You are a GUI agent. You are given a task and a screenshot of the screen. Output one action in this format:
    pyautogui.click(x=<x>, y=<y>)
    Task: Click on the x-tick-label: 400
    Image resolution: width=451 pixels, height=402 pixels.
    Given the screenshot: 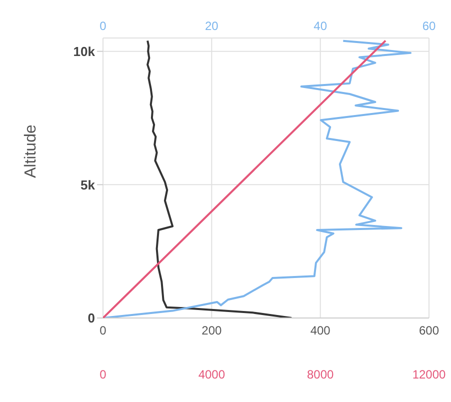 What is the action you would take?
    pyautogui.click(x=320, y=331)
    